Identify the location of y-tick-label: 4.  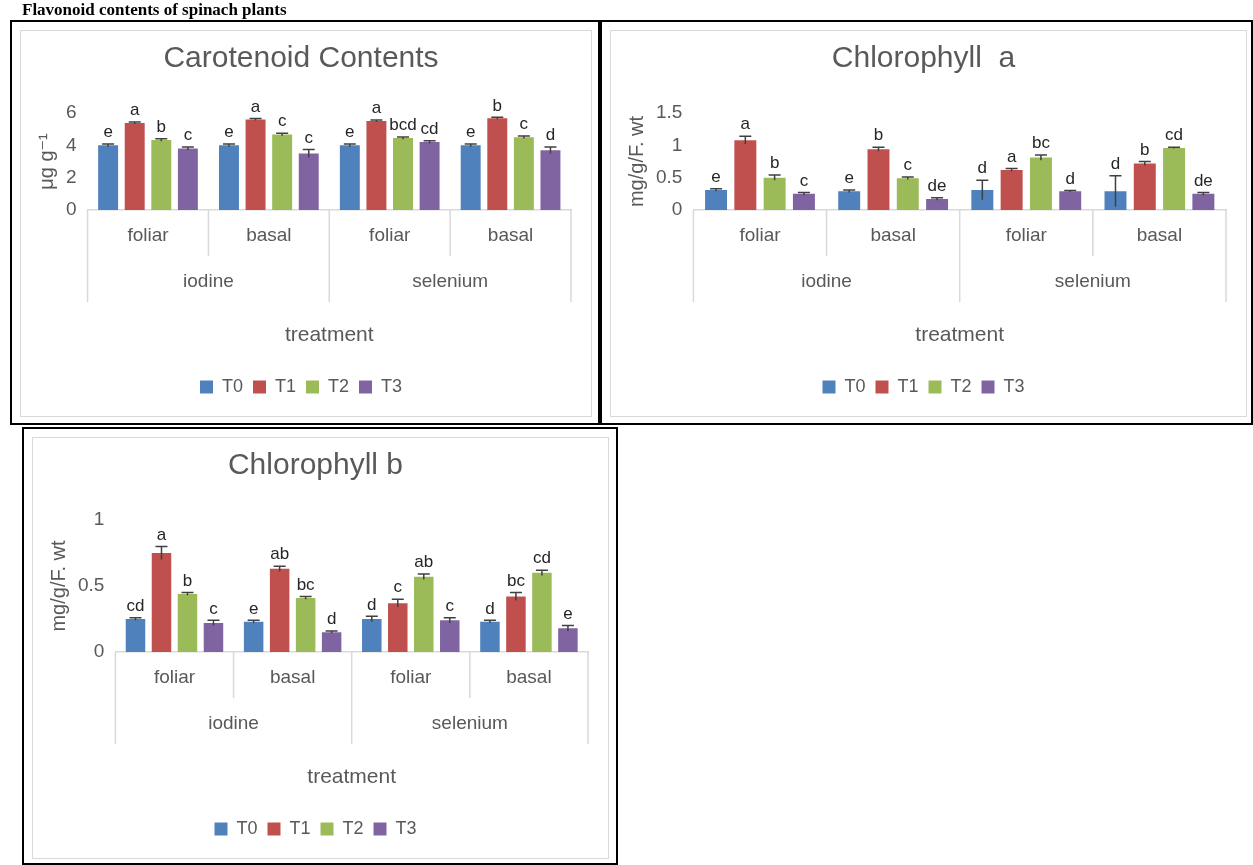
(71, 144).